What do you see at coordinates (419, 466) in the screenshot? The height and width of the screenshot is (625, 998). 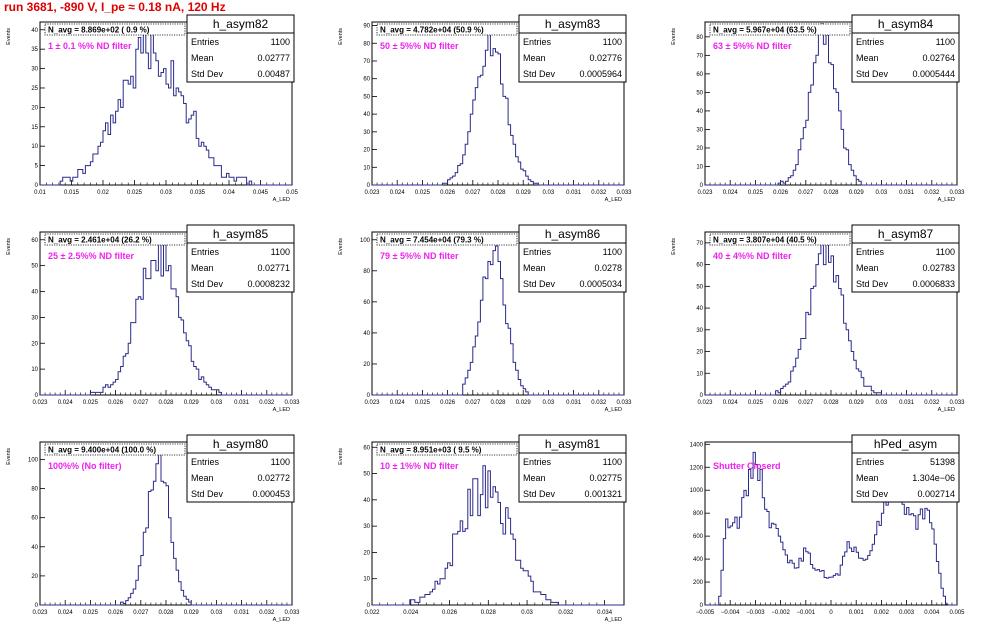 I see `filter-label: 10 ± 1%% ND filter` at bounding box center [419, 466].